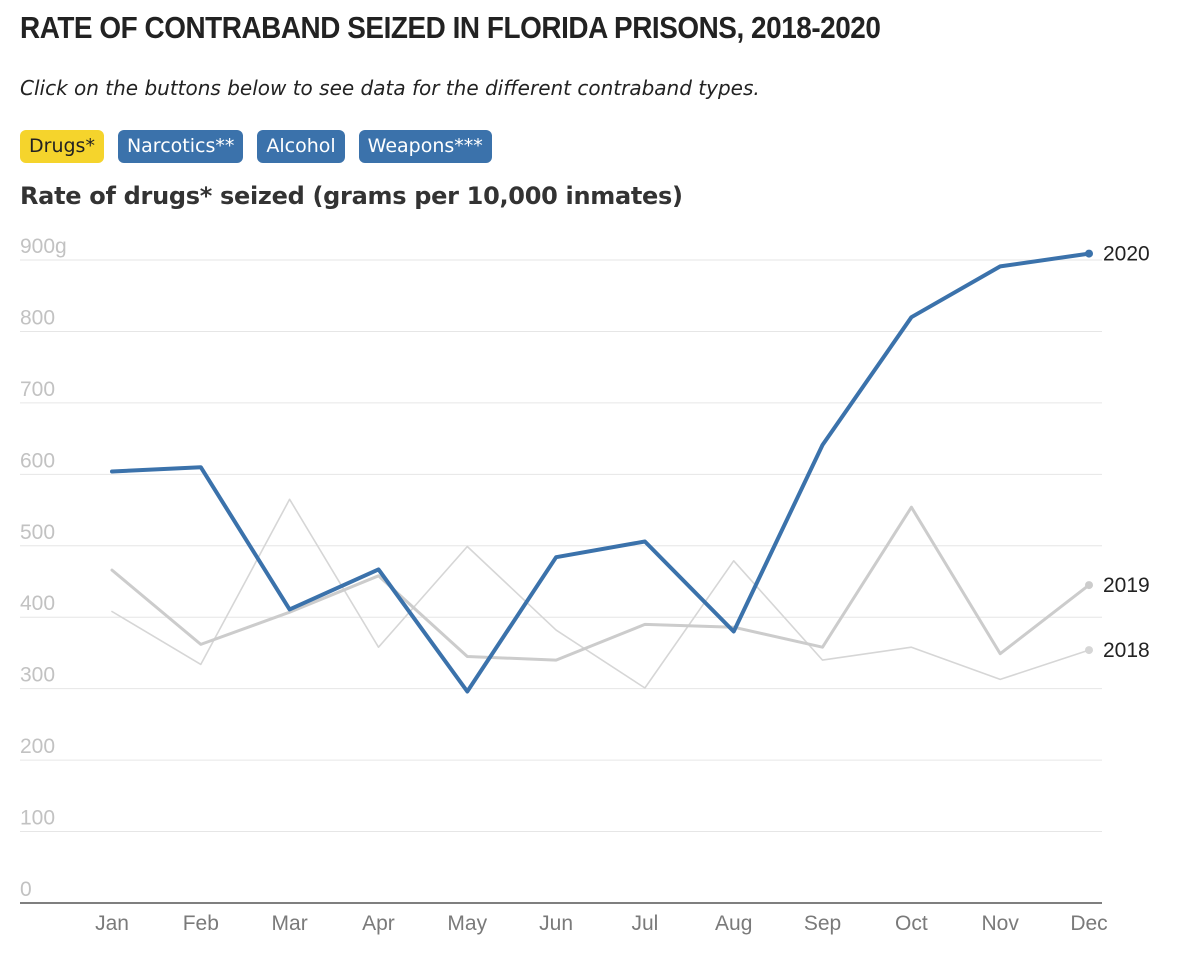 This screenshot has width=1184, height=954. I want to click on x-tick-label-dec: Dec, so click(1088, 923).